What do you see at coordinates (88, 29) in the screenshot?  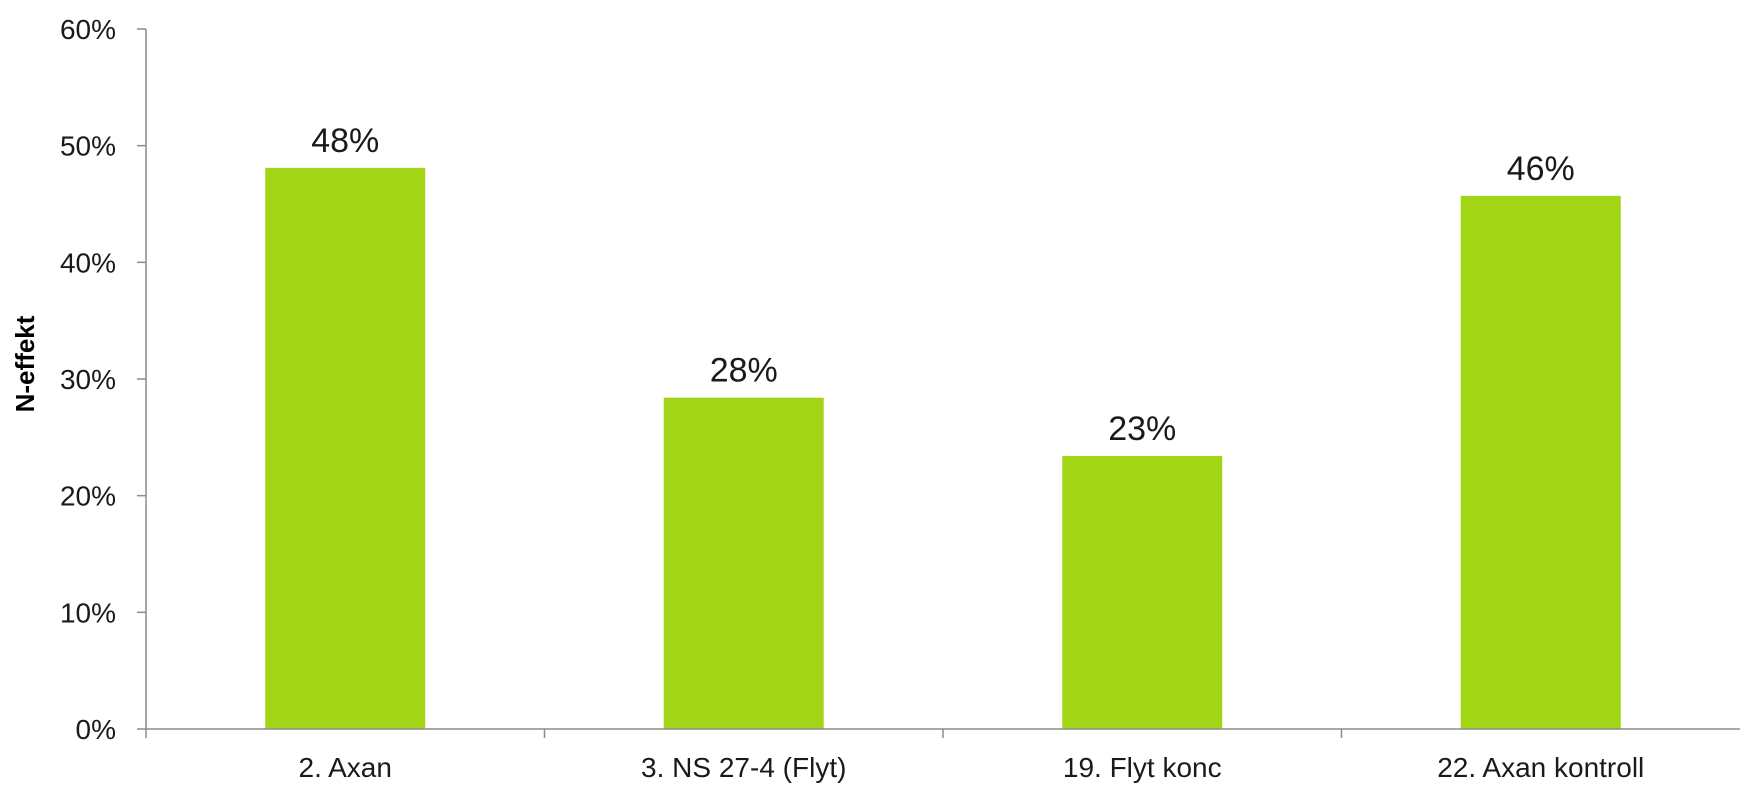 I see `y-tick-label: 60%` at bounding box center [88, 29].